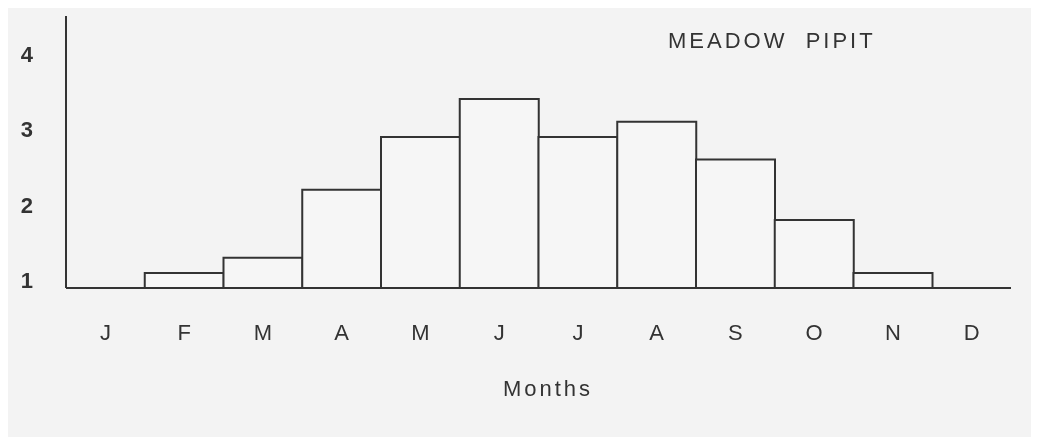 The image size is (1039, 445). Describe the element at coordinates (735, 332) in the screenshot. I see `x-tick-label: S` at that location.